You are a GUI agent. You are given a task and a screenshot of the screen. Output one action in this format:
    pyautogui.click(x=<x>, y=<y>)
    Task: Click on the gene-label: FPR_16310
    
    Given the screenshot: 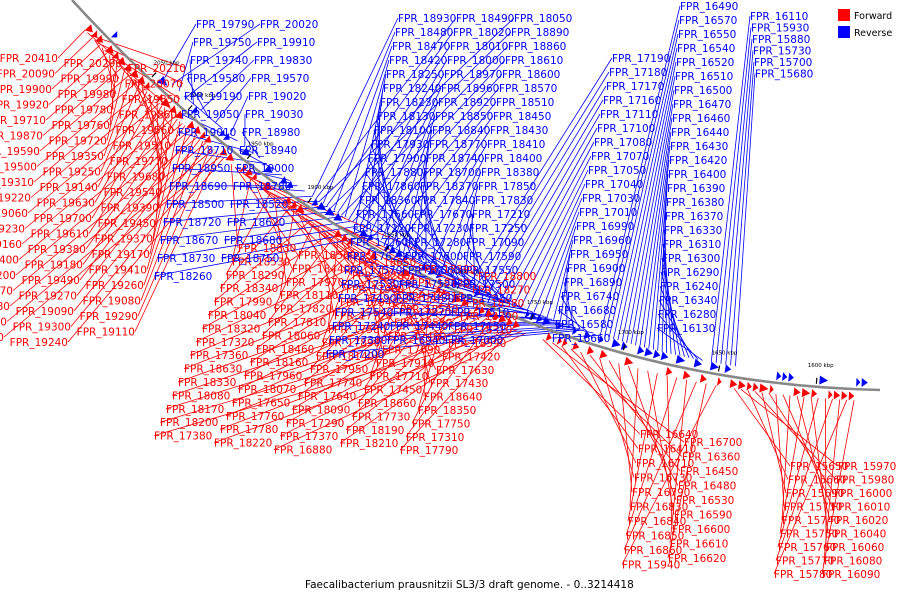 What is the action you would take?
    pyautogui.click(x=692, y=245)
    